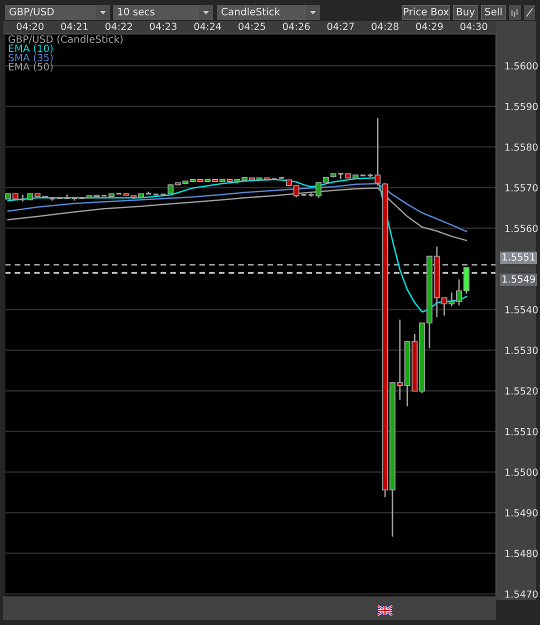 This screenshot has width=540, height=625. What do you see at coordinates (163, 26) in the screenshot?
I see `x-tick-label: 04:23` at bounding box center [163, 26].